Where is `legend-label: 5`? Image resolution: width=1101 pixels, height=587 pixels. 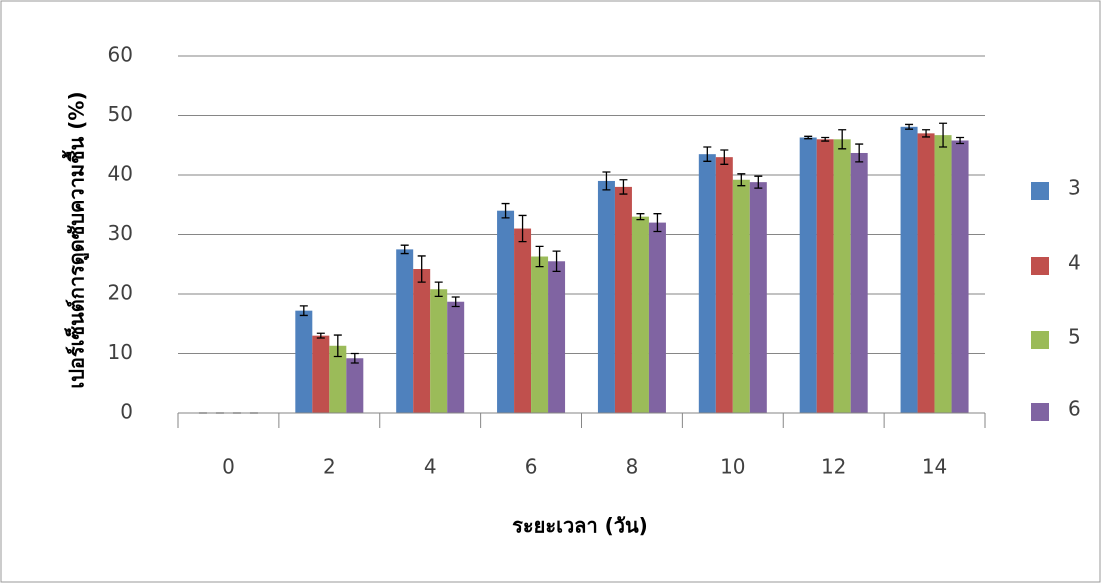
legend-label: 5 is located at coordinates (1074, 337).